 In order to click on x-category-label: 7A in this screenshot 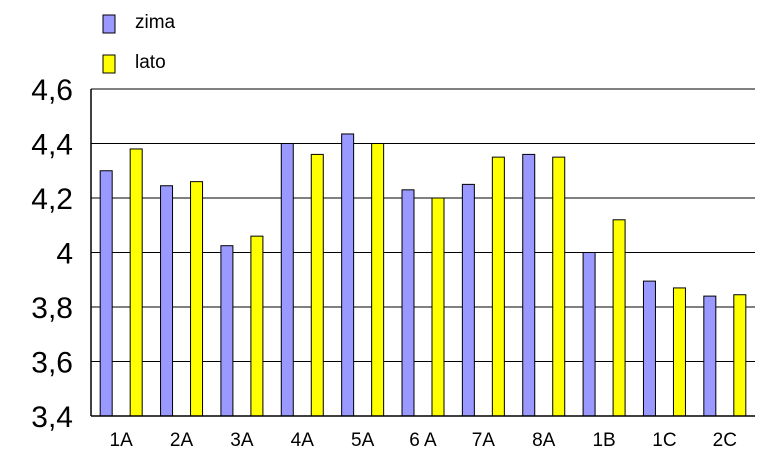, I will do `click(484, 440)`.